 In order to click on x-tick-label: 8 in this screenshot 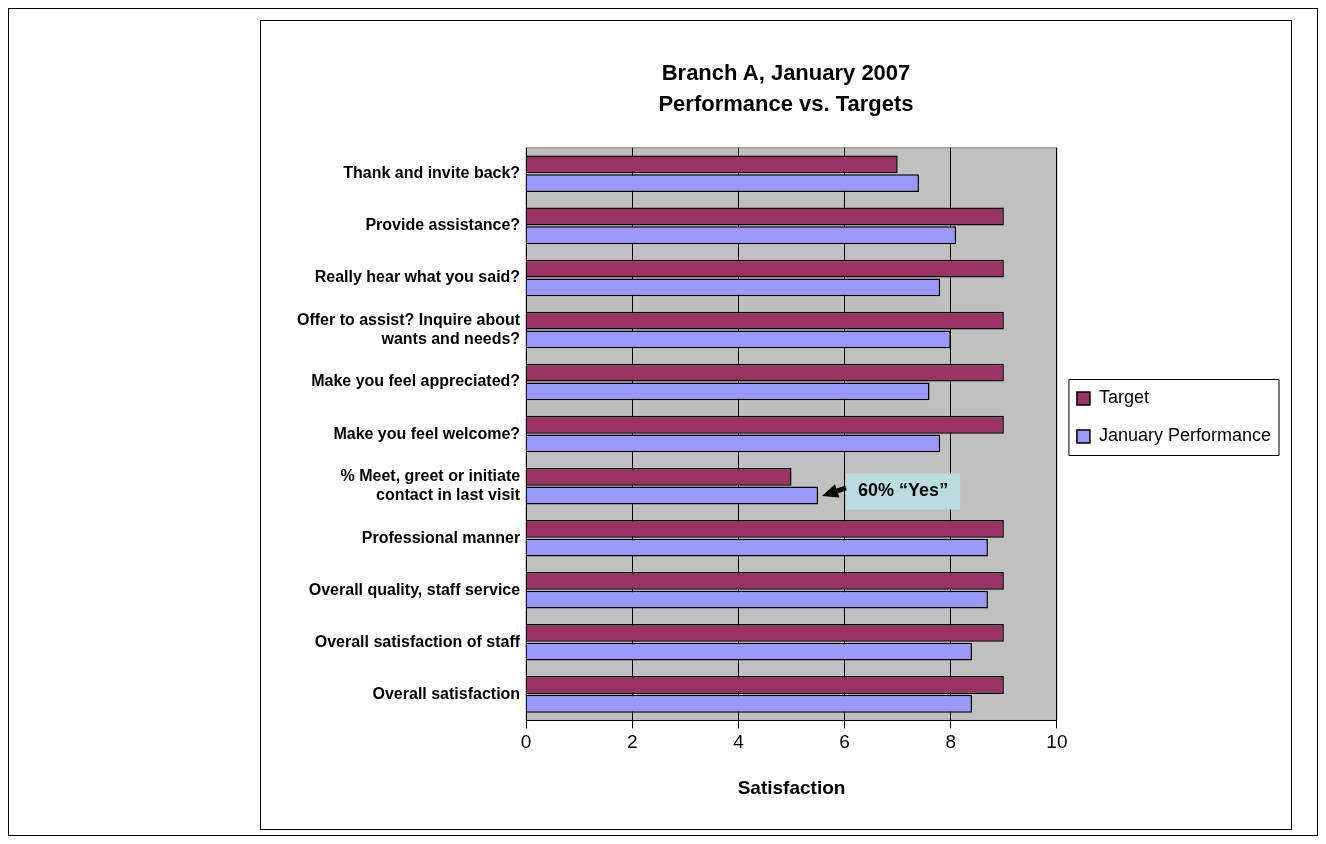, I will do `click(951, 742)`.